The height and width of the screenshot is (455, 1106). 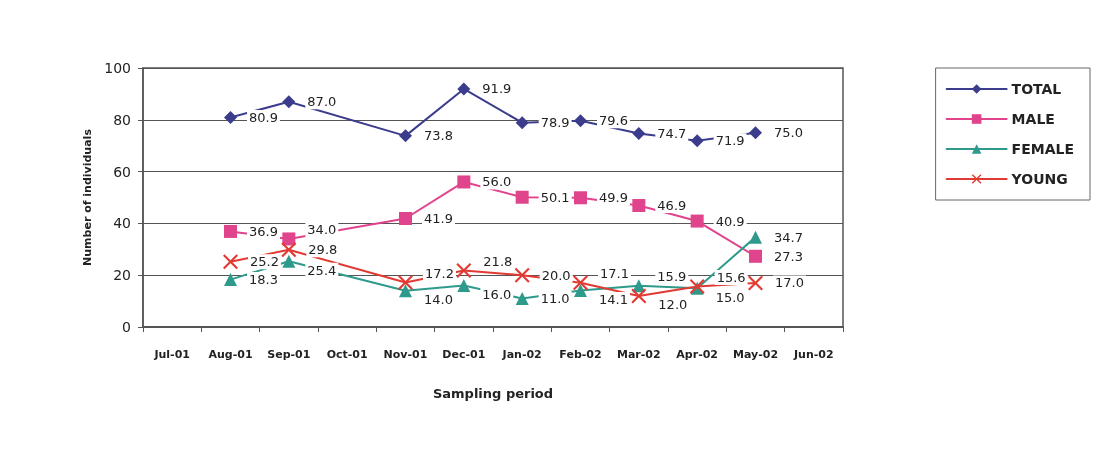 What do you see at coordinates (497, 295) in the screenshot?
I see `data-label: 16.0` at bounding box center [497, 295].